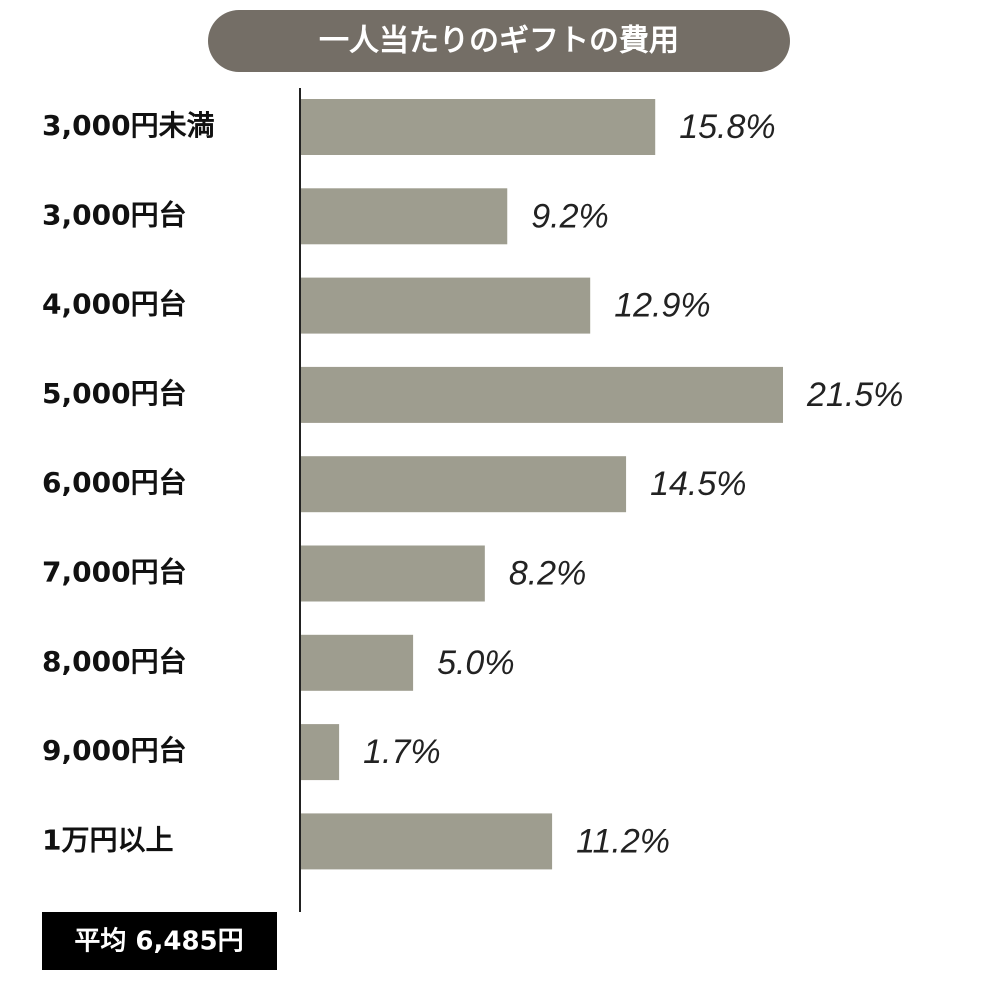 This screenshot has width=1000, height=996. Describe the element at coordinates (476, 663) in the screenshot. I see `value-label: 5.0%` at that location.